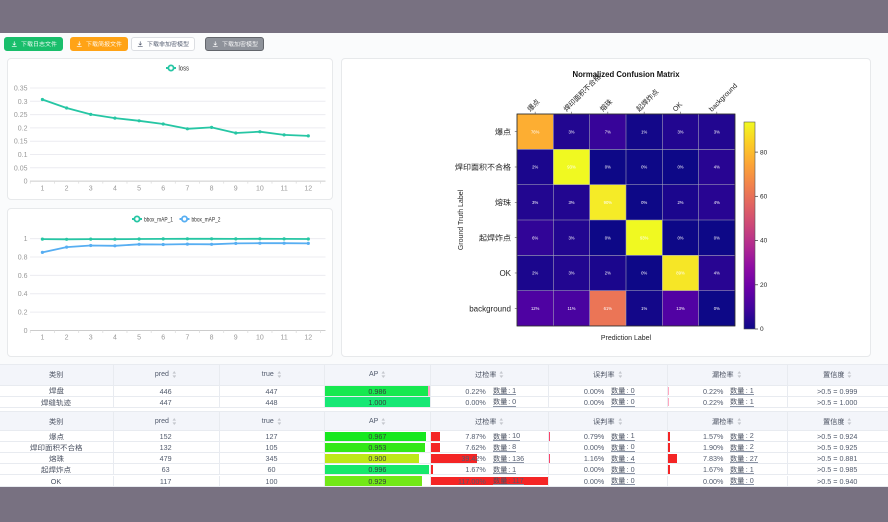  What do you see at coordinates (21, 168) in the screenshot?
I see `svg-text: 0.05` at bounding box center [21, 168].